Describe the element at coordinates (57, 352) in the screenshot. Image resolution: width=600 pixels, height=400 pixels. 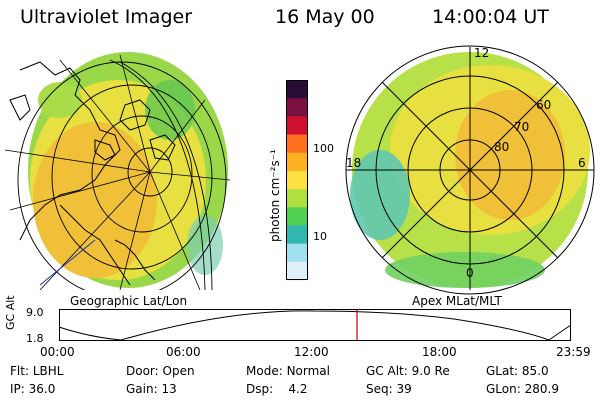
I see `time-tick-0000: 00:00` at that location.